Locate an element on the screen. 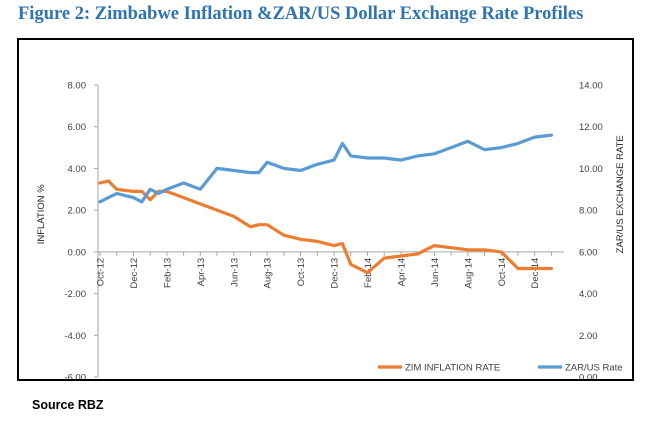  left-tick-label: 0.00 is located at coordinates (77, 252).